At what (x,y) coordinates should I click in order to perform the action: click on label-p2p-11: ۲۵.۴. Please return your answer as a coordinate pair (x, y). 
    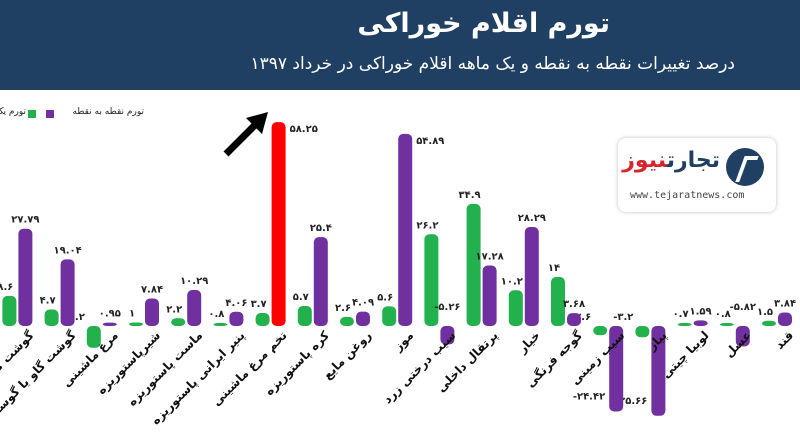
    Looking at the image, I should click on (321, 228).